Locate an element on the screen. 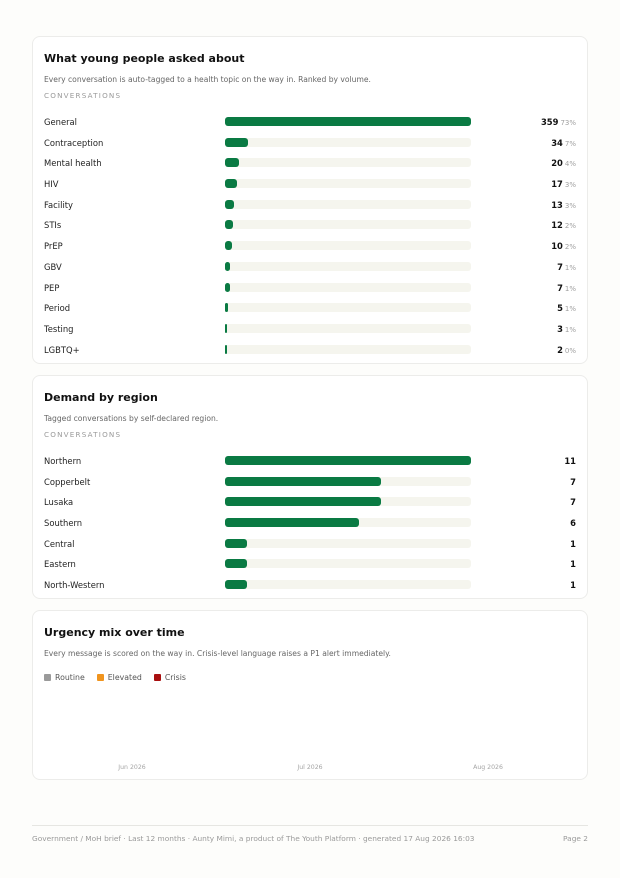  urgency-x-axis: Jun 2026 Jul 2026 Aug 2026 is located at coordinates (310, 769).